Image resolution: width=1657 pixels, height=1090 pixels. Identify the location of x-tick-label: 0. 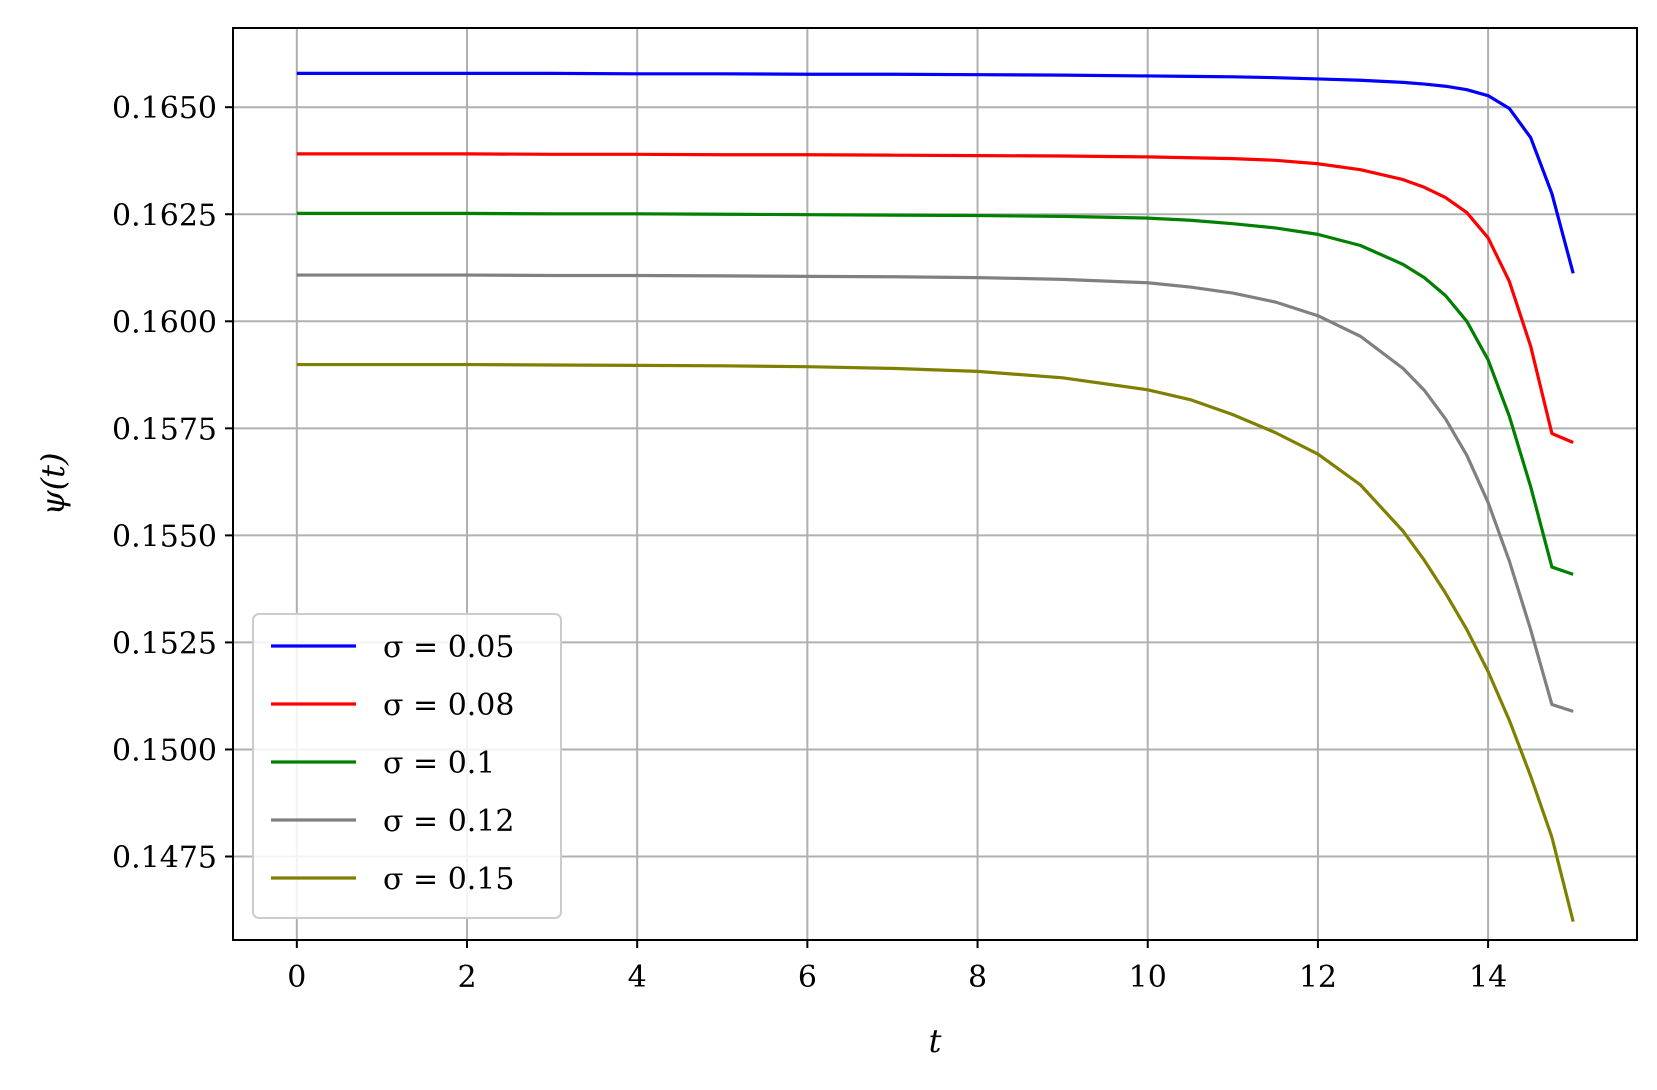
(296, 977).